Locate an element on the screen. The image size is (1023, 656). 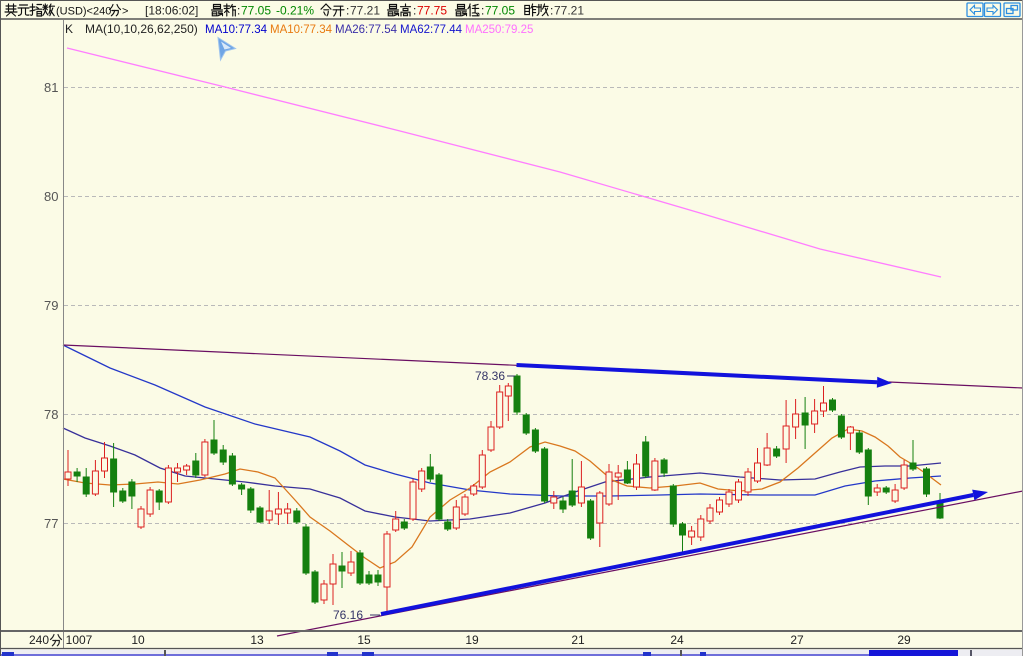
svg-text: K is located at coordinates (69, 29).